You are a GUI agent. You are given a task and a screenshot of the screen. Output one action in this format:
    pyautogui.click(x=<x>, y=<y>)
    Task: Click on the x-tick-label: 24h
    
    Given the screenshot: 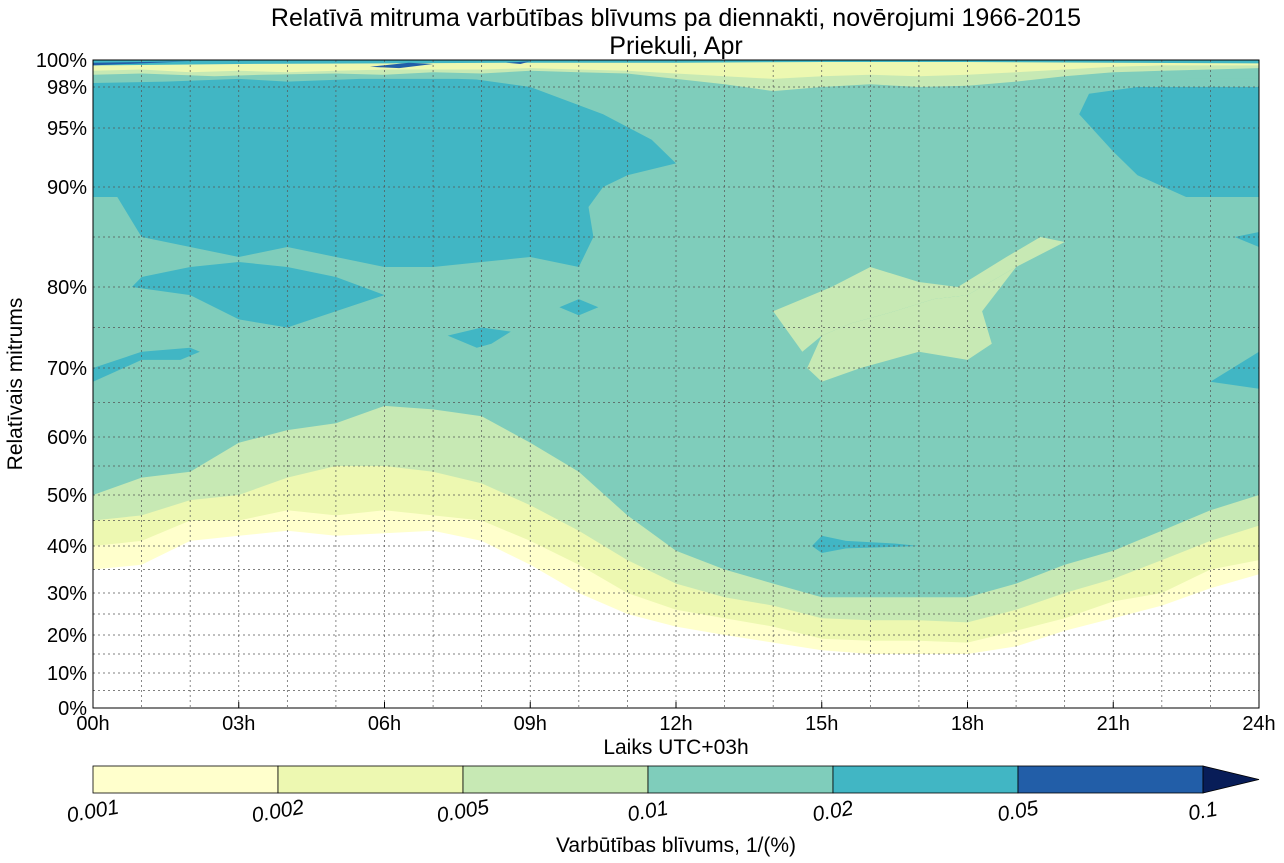 What is the action you would take?
    pyautogui.click(x=1258, y=724)
    